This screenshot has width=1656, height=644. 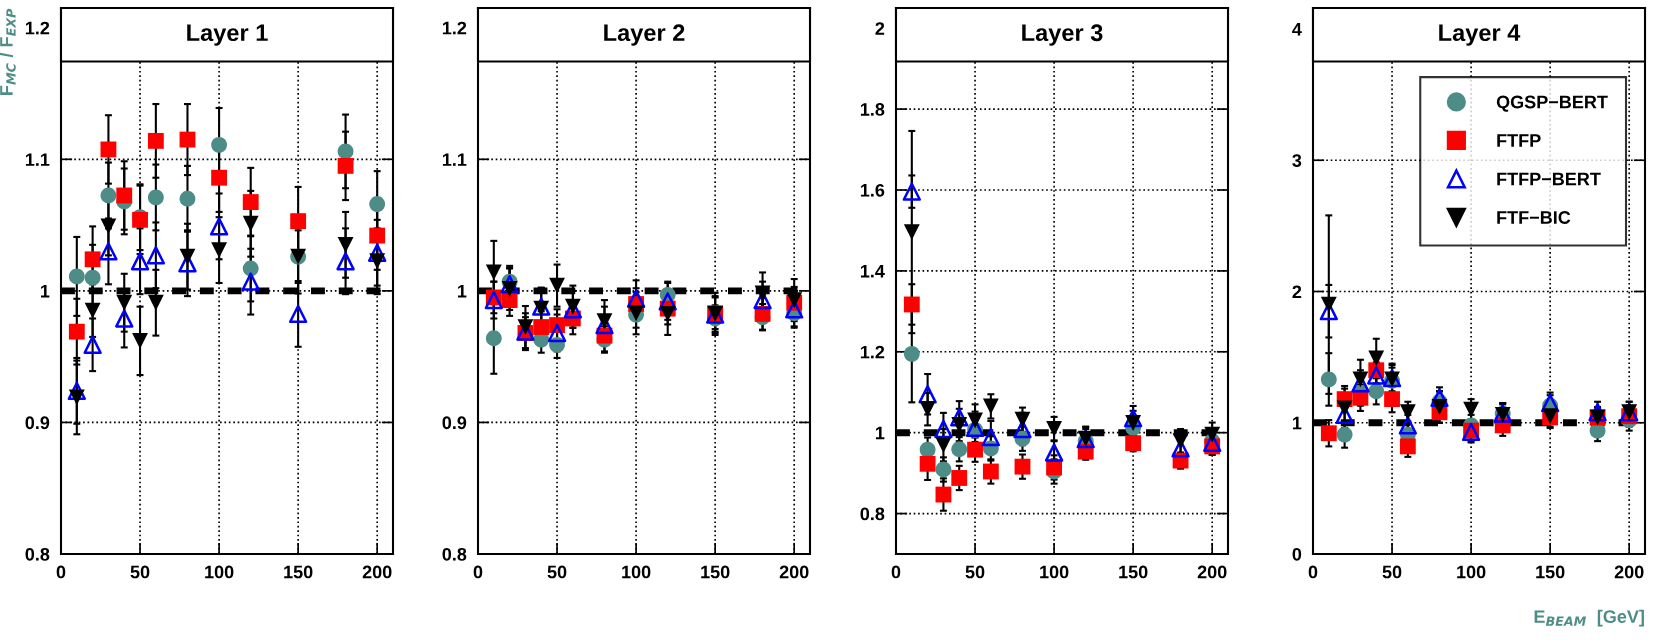 What do you see at coordinates (1552, 103) in the screenshot?
I see `legend-label: QGSP−BERT` at bounding box center [1552, 103].